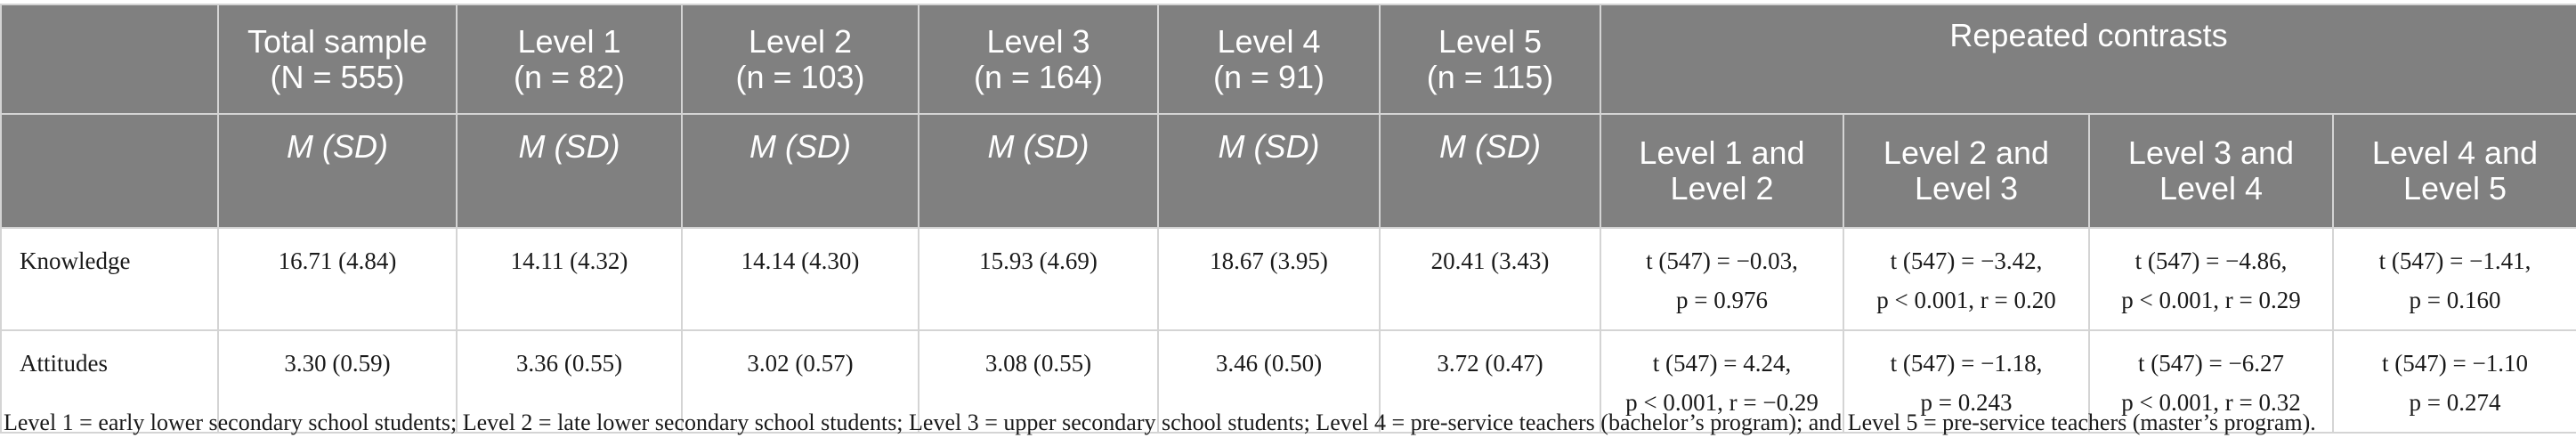 This screenshot has width=2576, height=446. Describe the element at coordinates (109, 59) in the screenshot. I see `header-corner-cell` at that location.